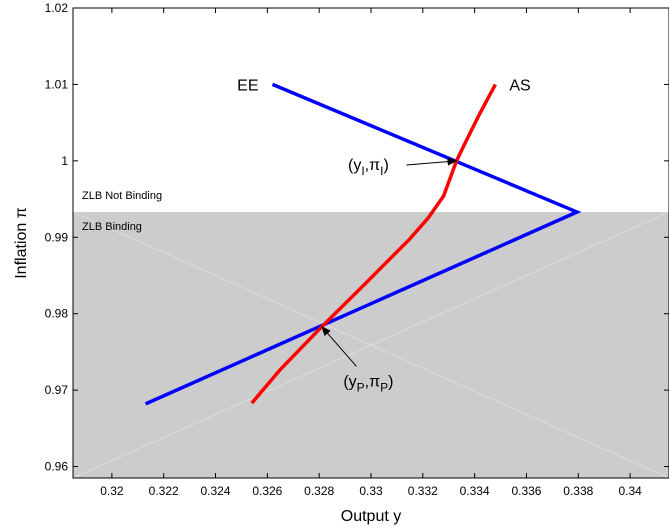  What do you see at coordinates (112, 227) in the screenshot?
I see `zlb-binding-label: ZLB Binding` at bounding box center [112, 227].